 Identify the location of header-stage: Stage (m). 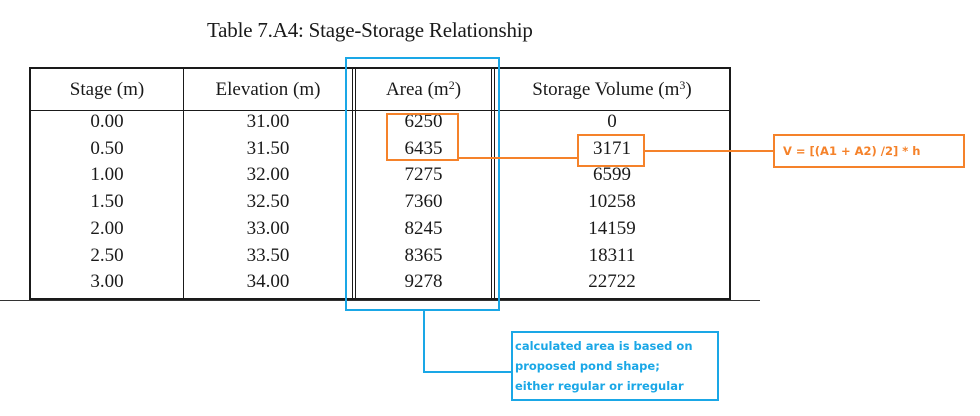
(107, 89).